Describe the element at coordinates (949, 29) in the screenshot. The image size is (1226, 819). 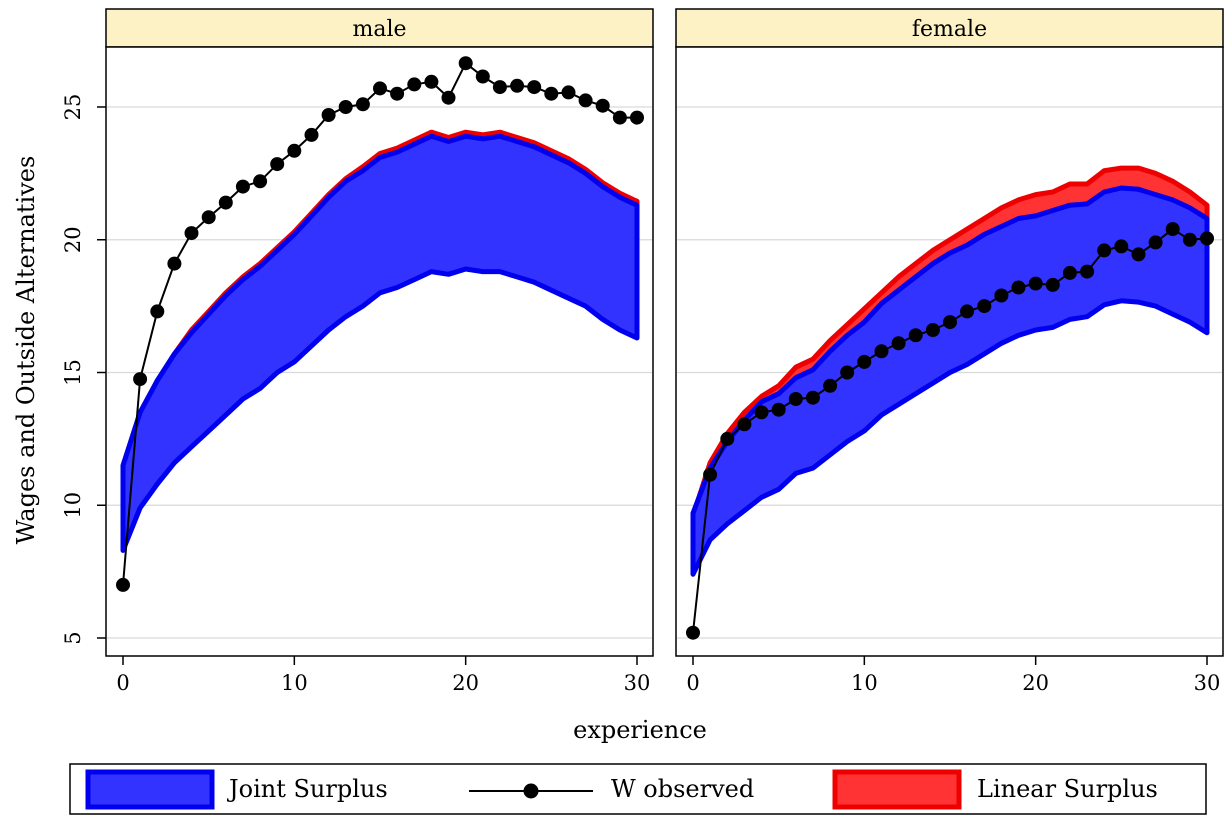
I see `panel-female-title: female` at that location.